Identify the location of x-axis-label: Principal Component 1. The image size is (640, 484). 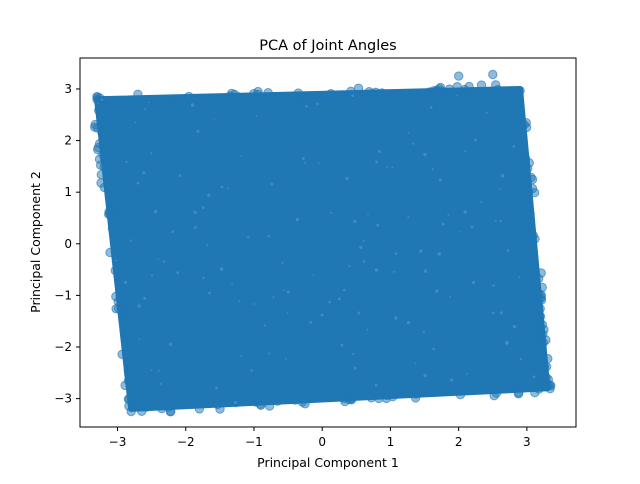
(328, 462).